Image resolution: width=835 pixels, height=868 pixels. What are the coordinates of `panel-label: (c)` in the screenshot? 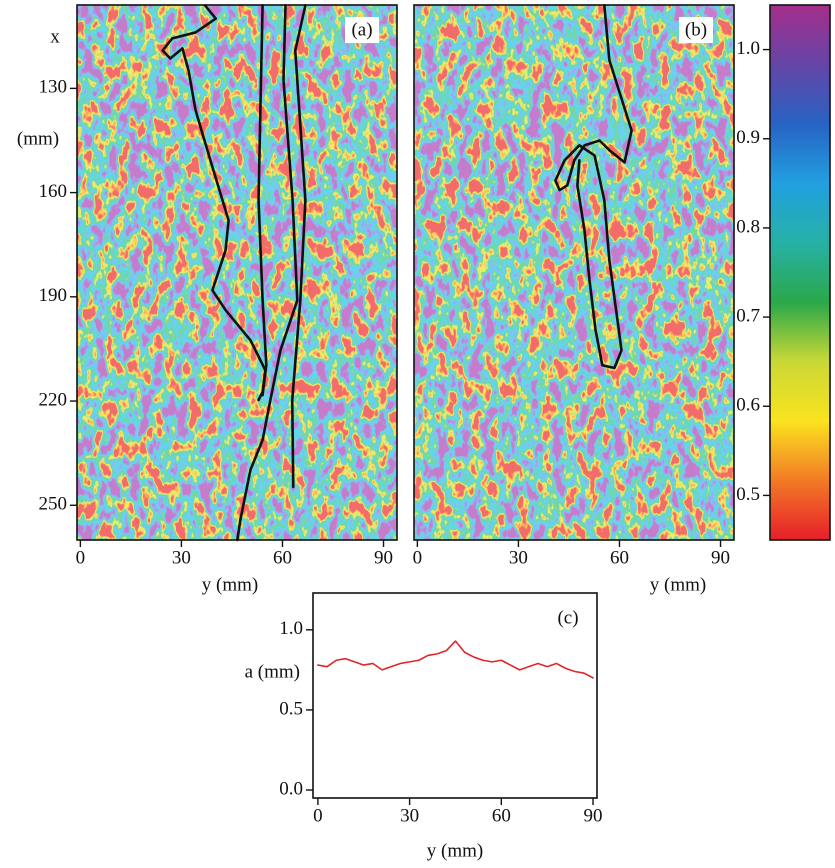 It's located at (567, 617).